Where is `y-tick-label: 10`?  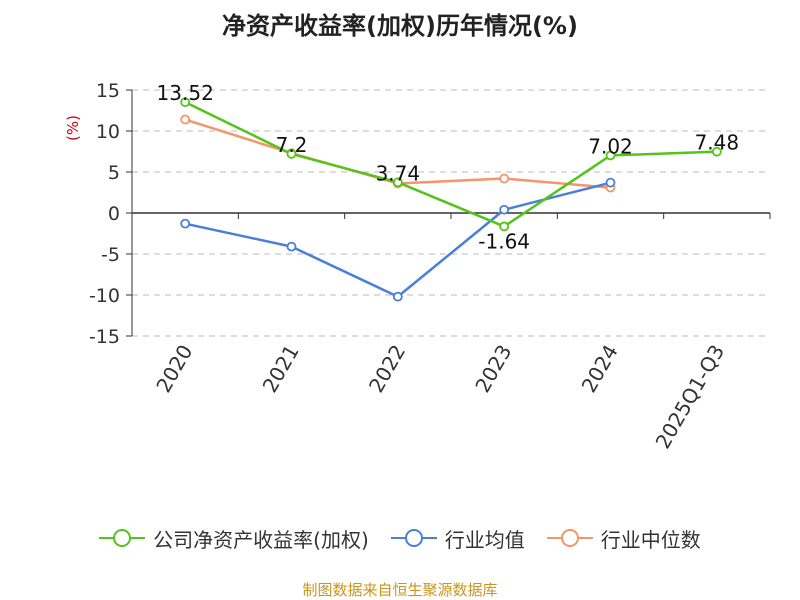 y-tick-label: 10 is located at coordinates (108, 132).